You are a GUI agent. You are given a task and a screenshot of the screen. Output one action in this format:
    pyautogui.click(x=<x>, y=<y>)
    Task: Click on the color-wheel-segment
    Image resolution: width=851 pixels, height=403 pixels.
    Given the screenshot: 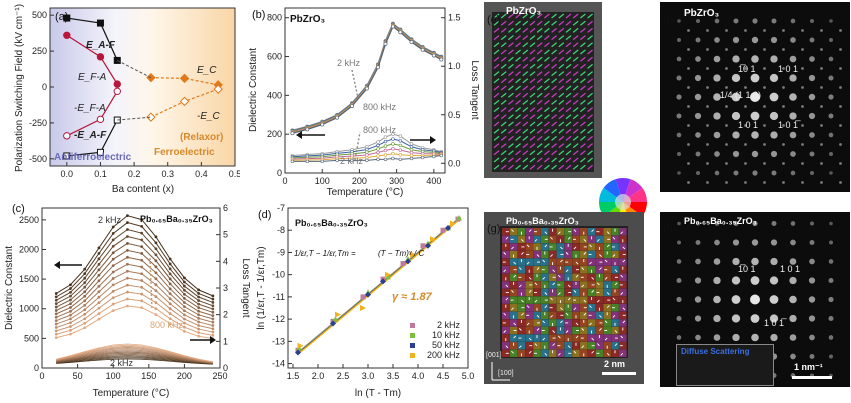 What is the action you would take?
    pyautogui.click(x=623, y=190)
    